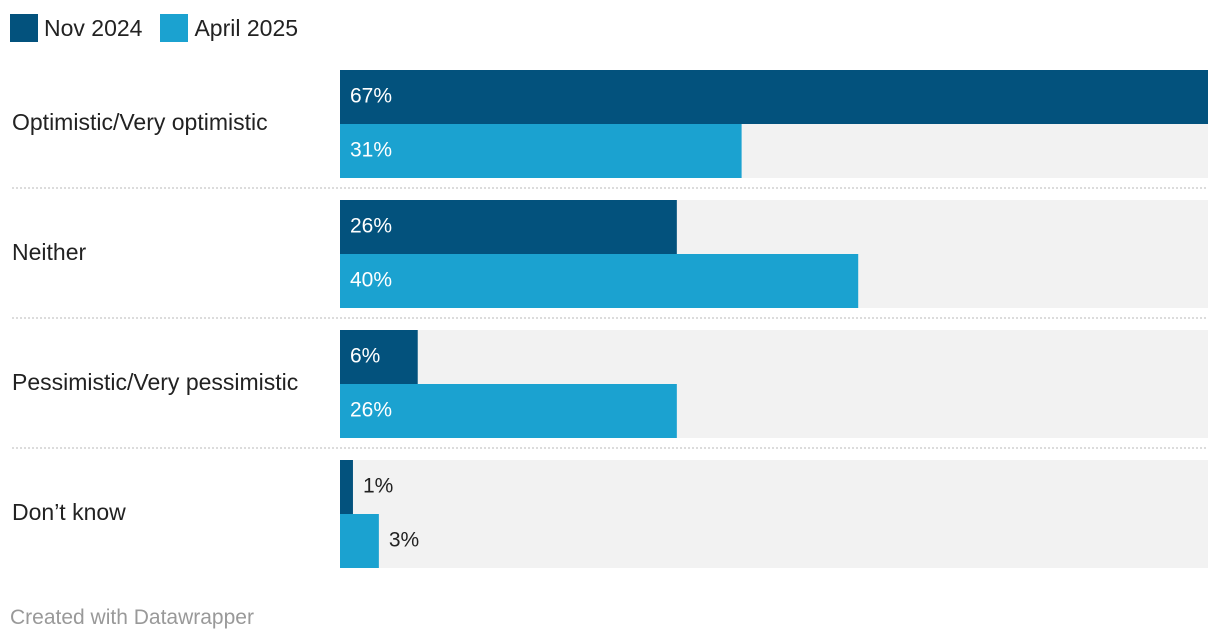  What do you see at coordinates (774, 514) in the screenshot?
I see `bar-track-don-t-know` at bounding box center [774, 514].